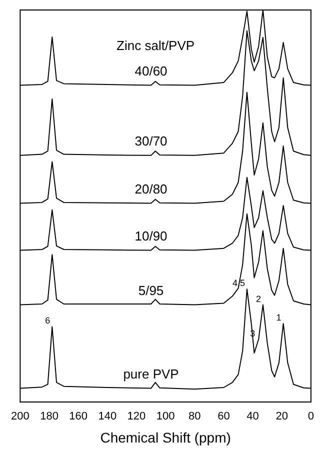 This screenshot has width=325, height=459. I want to click on x-tick-label: 160, so click(78, 416).